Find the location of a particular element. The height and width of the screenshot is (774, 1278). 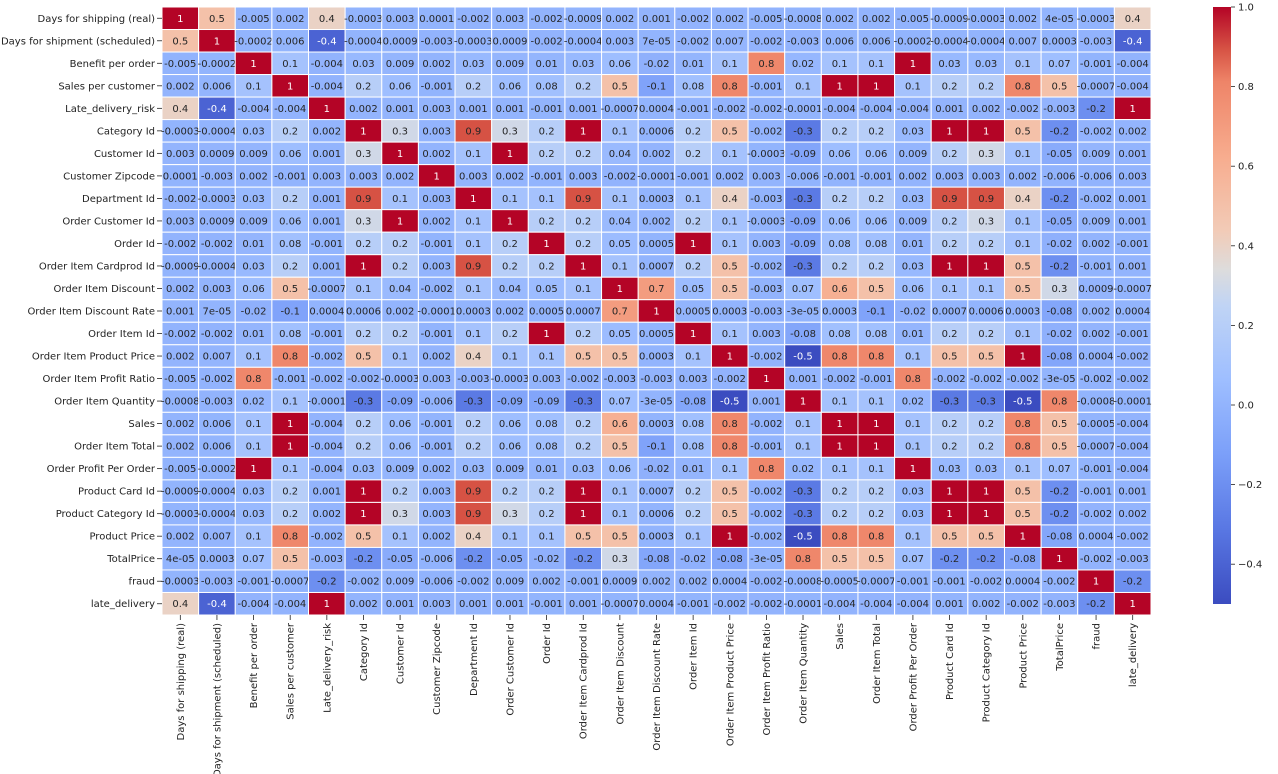

cell-value-label: -0.004 is located at coordinates (876, 109).